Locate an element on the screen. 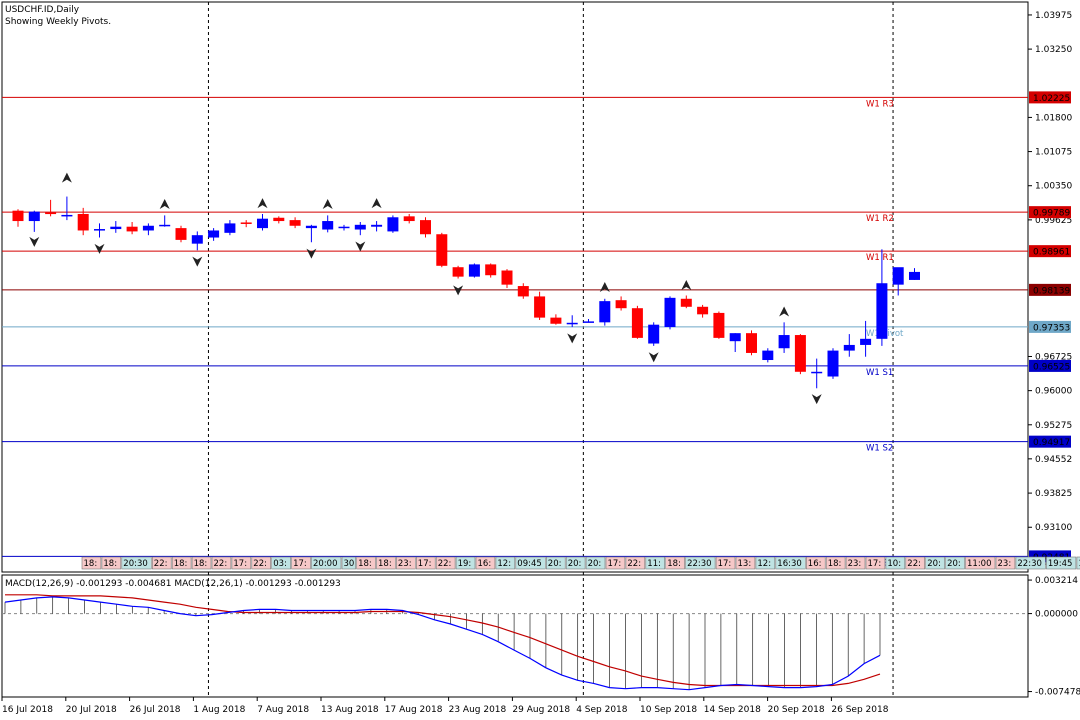 This screenshot has width=1080, height=720. pivot-price-tag-text: 0.98961 is located at coordinates (1051, 253).